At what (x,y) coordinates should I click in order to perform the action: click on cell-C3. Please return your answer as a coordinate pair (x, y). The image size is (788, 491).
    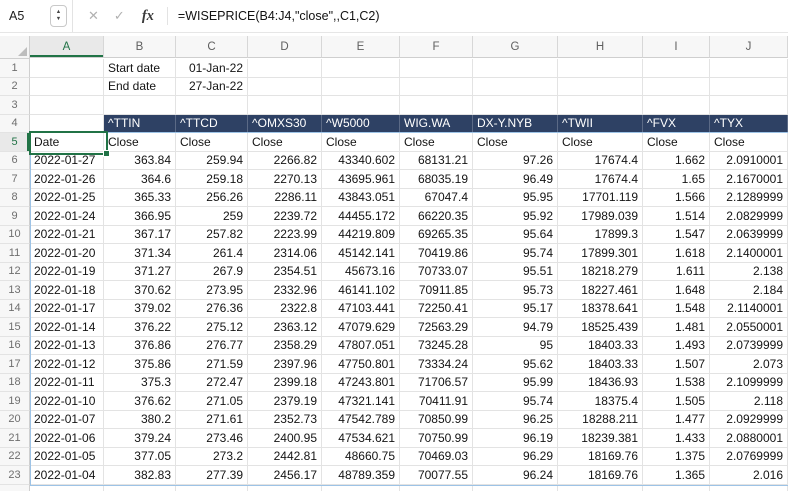
    Looking at the image, I should click on (212, 105).